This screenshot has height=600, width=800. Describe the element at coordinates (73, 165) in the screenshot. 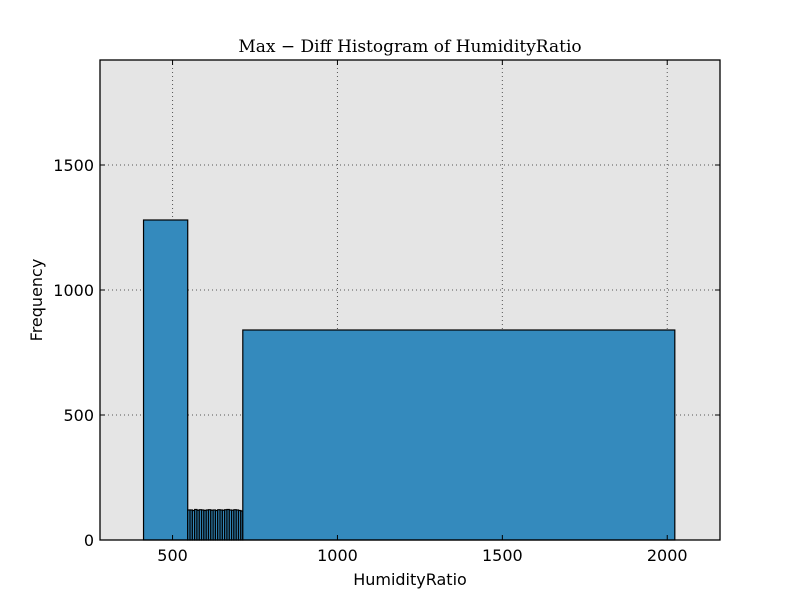

I see `y-tick-label: 1500` at that location.